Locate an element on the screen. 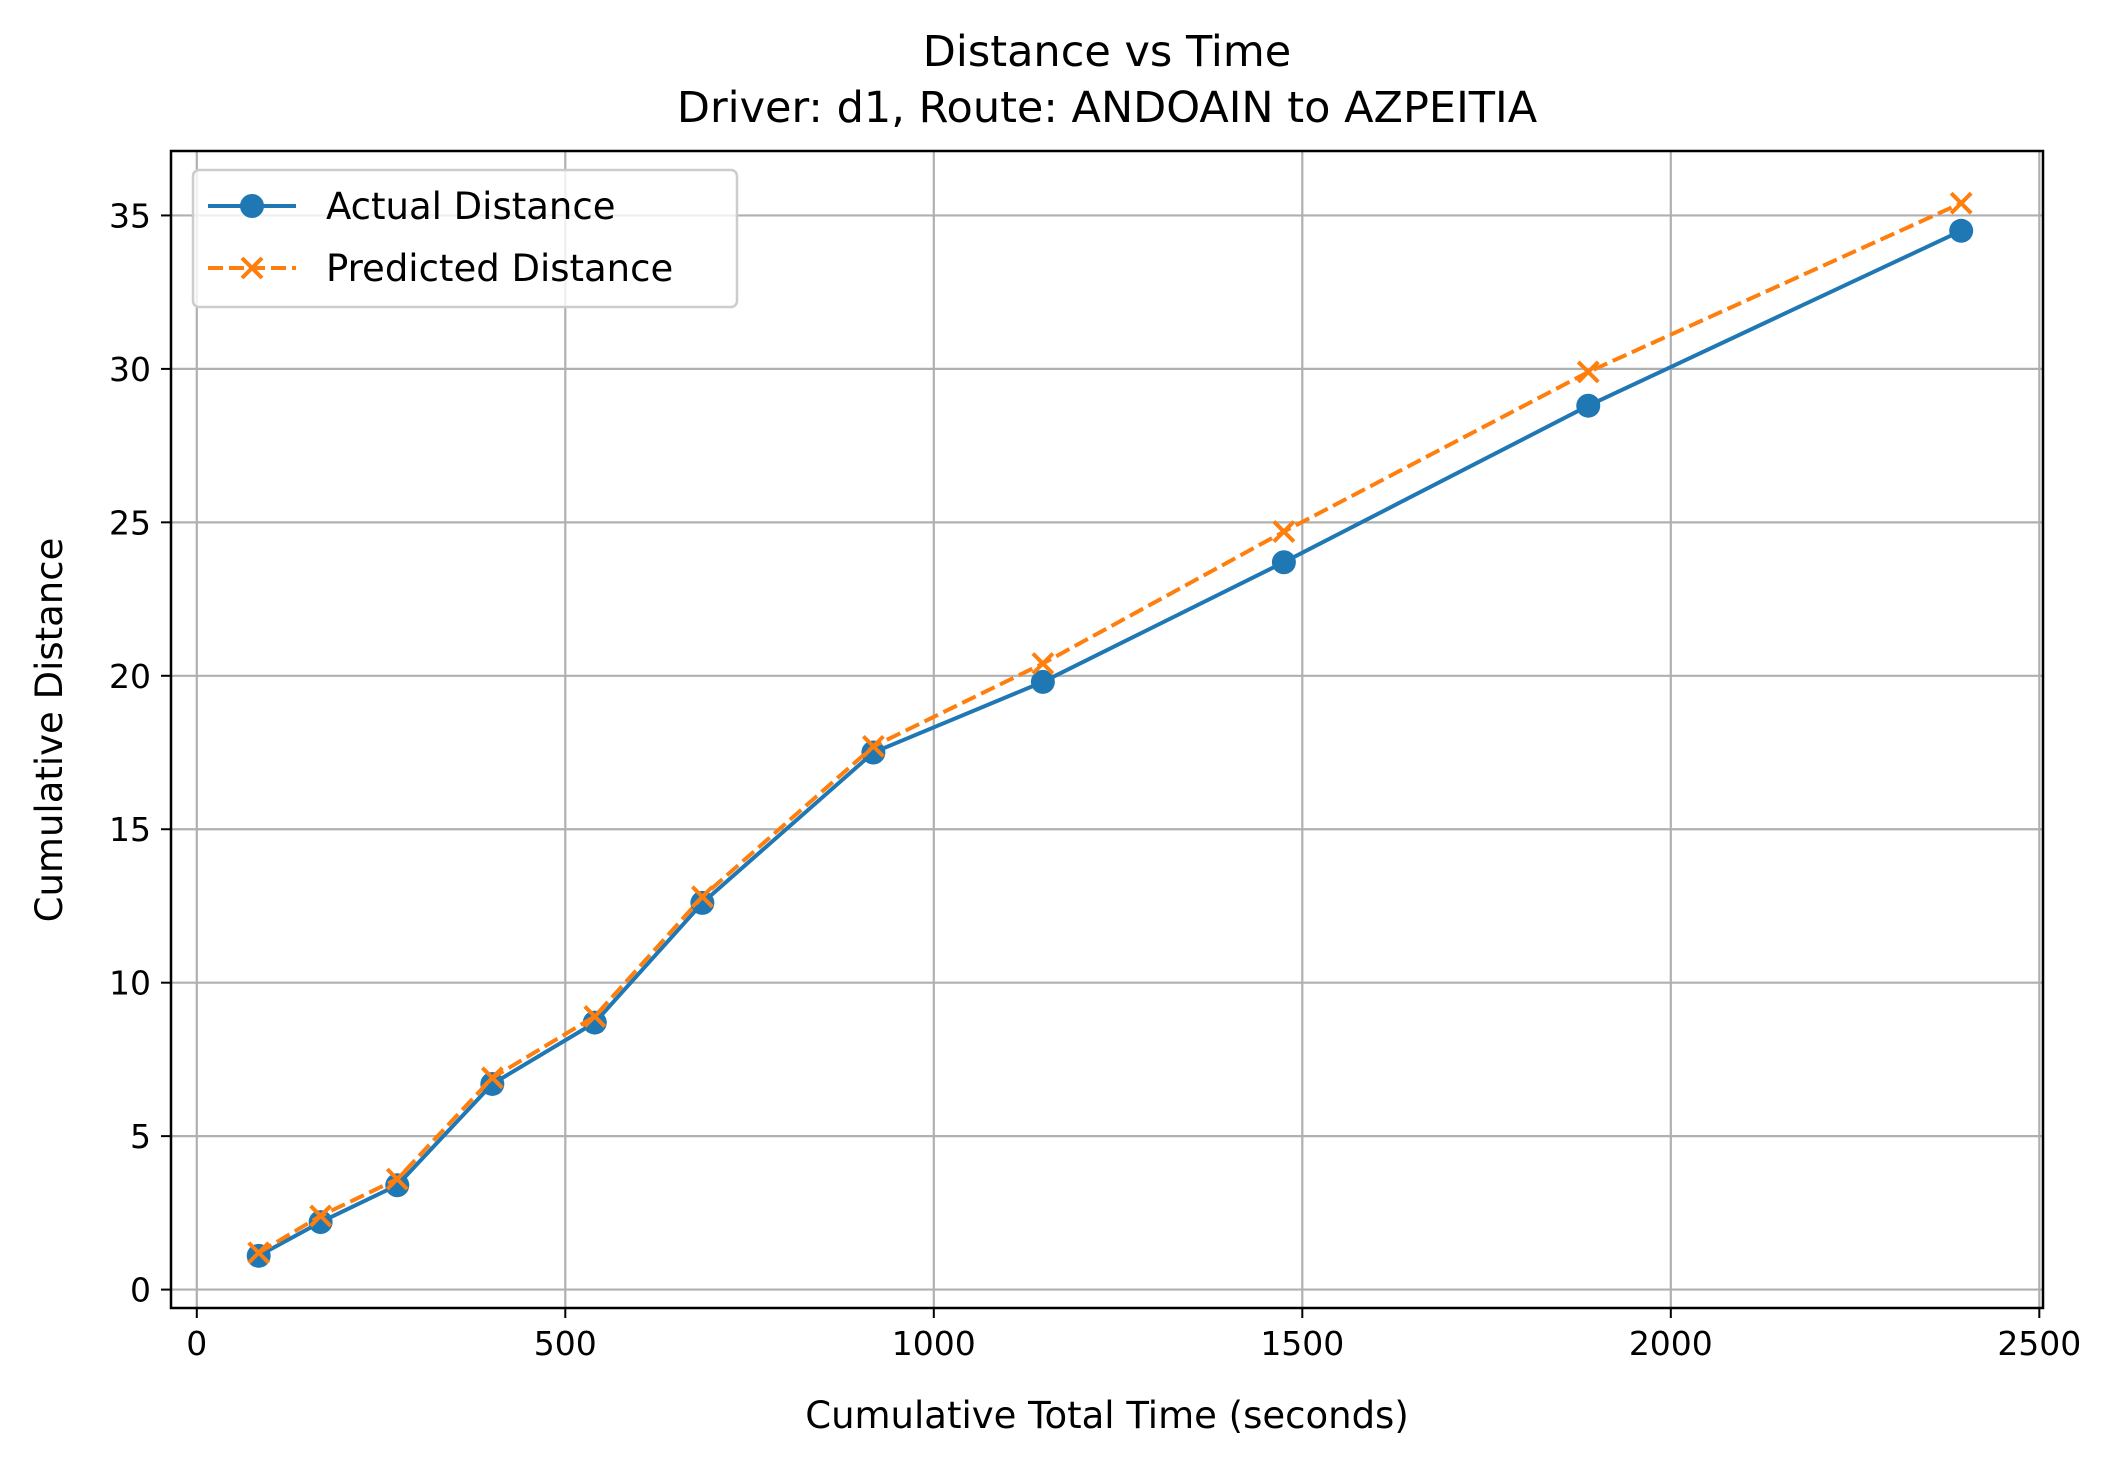 The width and height of the screenshot is (2108, 1463). legend-label-predicted: Predicted Distance is located at coordinates (499, 268).